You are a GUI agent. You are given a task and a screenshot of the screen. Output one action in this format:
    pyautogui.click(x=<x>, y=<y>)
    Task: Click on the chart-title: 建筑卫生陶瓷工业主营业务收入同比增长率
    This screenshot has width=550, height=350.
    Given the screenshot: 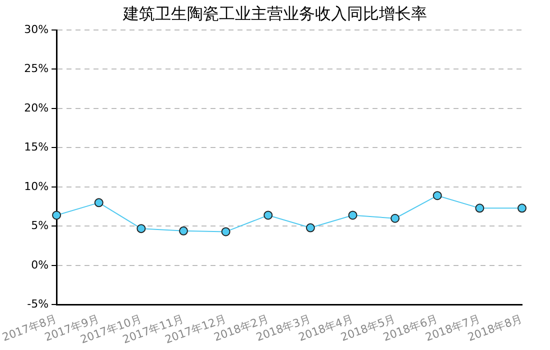 What is the action you would take?
    pyautogui.click(x=275, y=13)
    